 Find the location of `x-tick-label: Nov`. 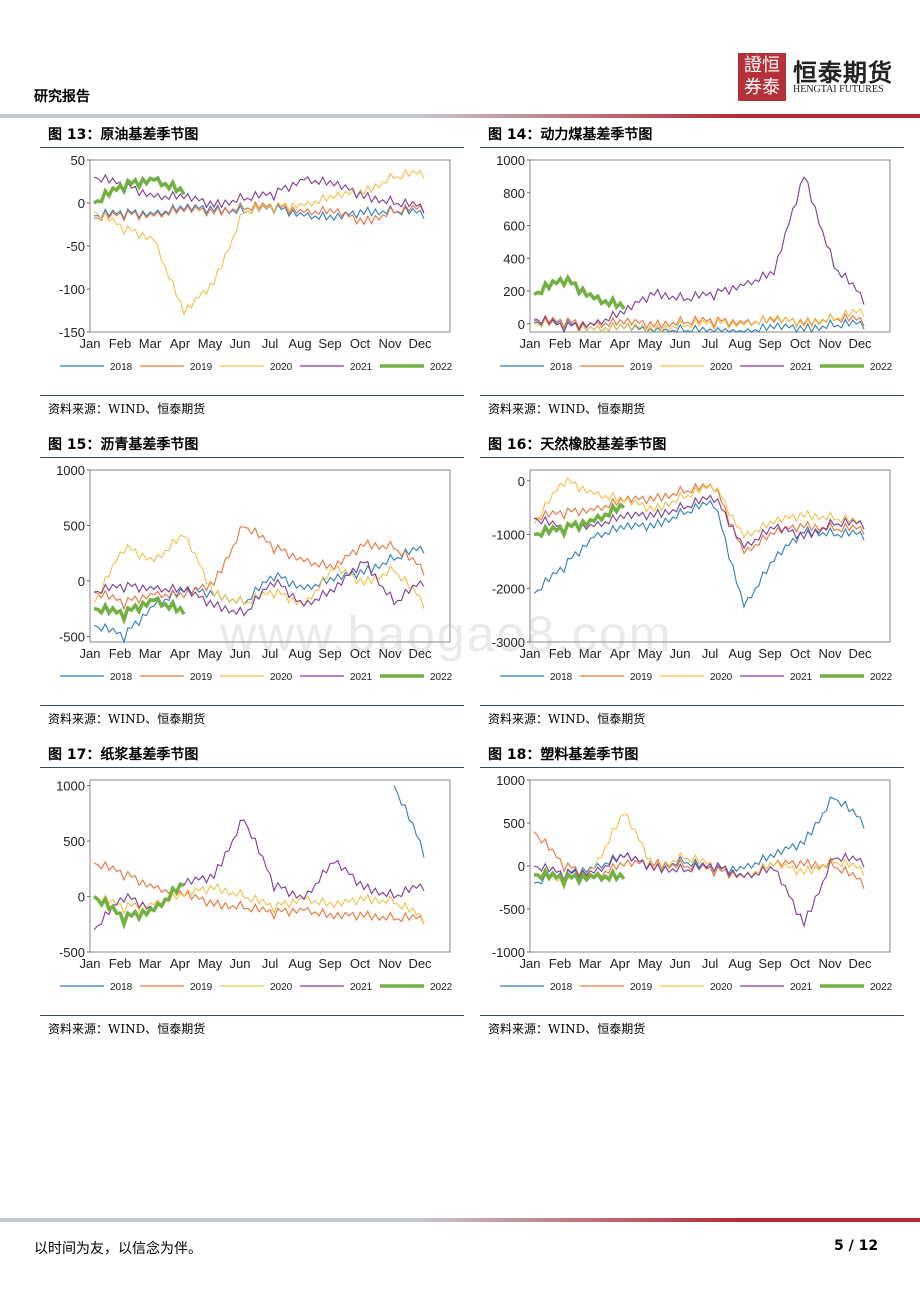

x-tick-label: Nov is located at coordinates (830, 653).